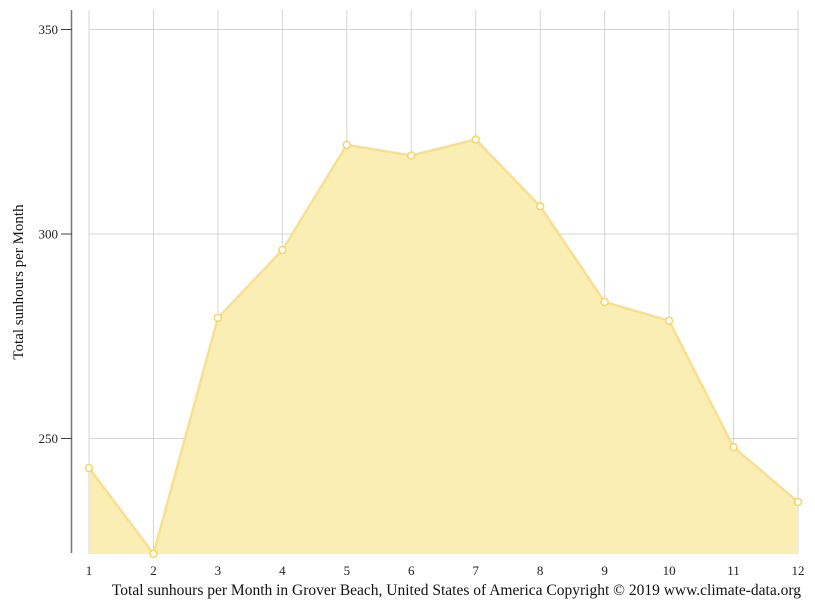  I want to click on x-tick-label: 7, so click(475, 570).